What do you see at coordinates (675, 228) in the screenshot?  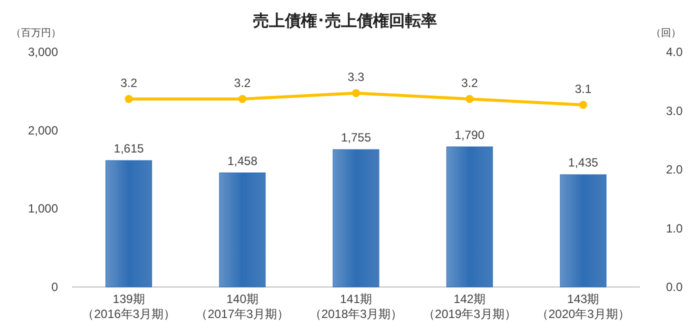 I see `y2-tick-label: 1.0` at bounding box center [675, 228].